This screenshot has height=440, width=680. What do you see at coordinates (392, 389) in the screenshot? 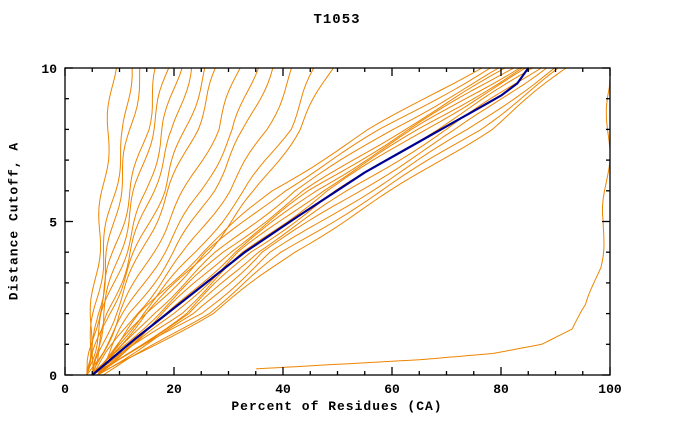
I see `x-tick-label: 60` at bounding box center [392, 389].